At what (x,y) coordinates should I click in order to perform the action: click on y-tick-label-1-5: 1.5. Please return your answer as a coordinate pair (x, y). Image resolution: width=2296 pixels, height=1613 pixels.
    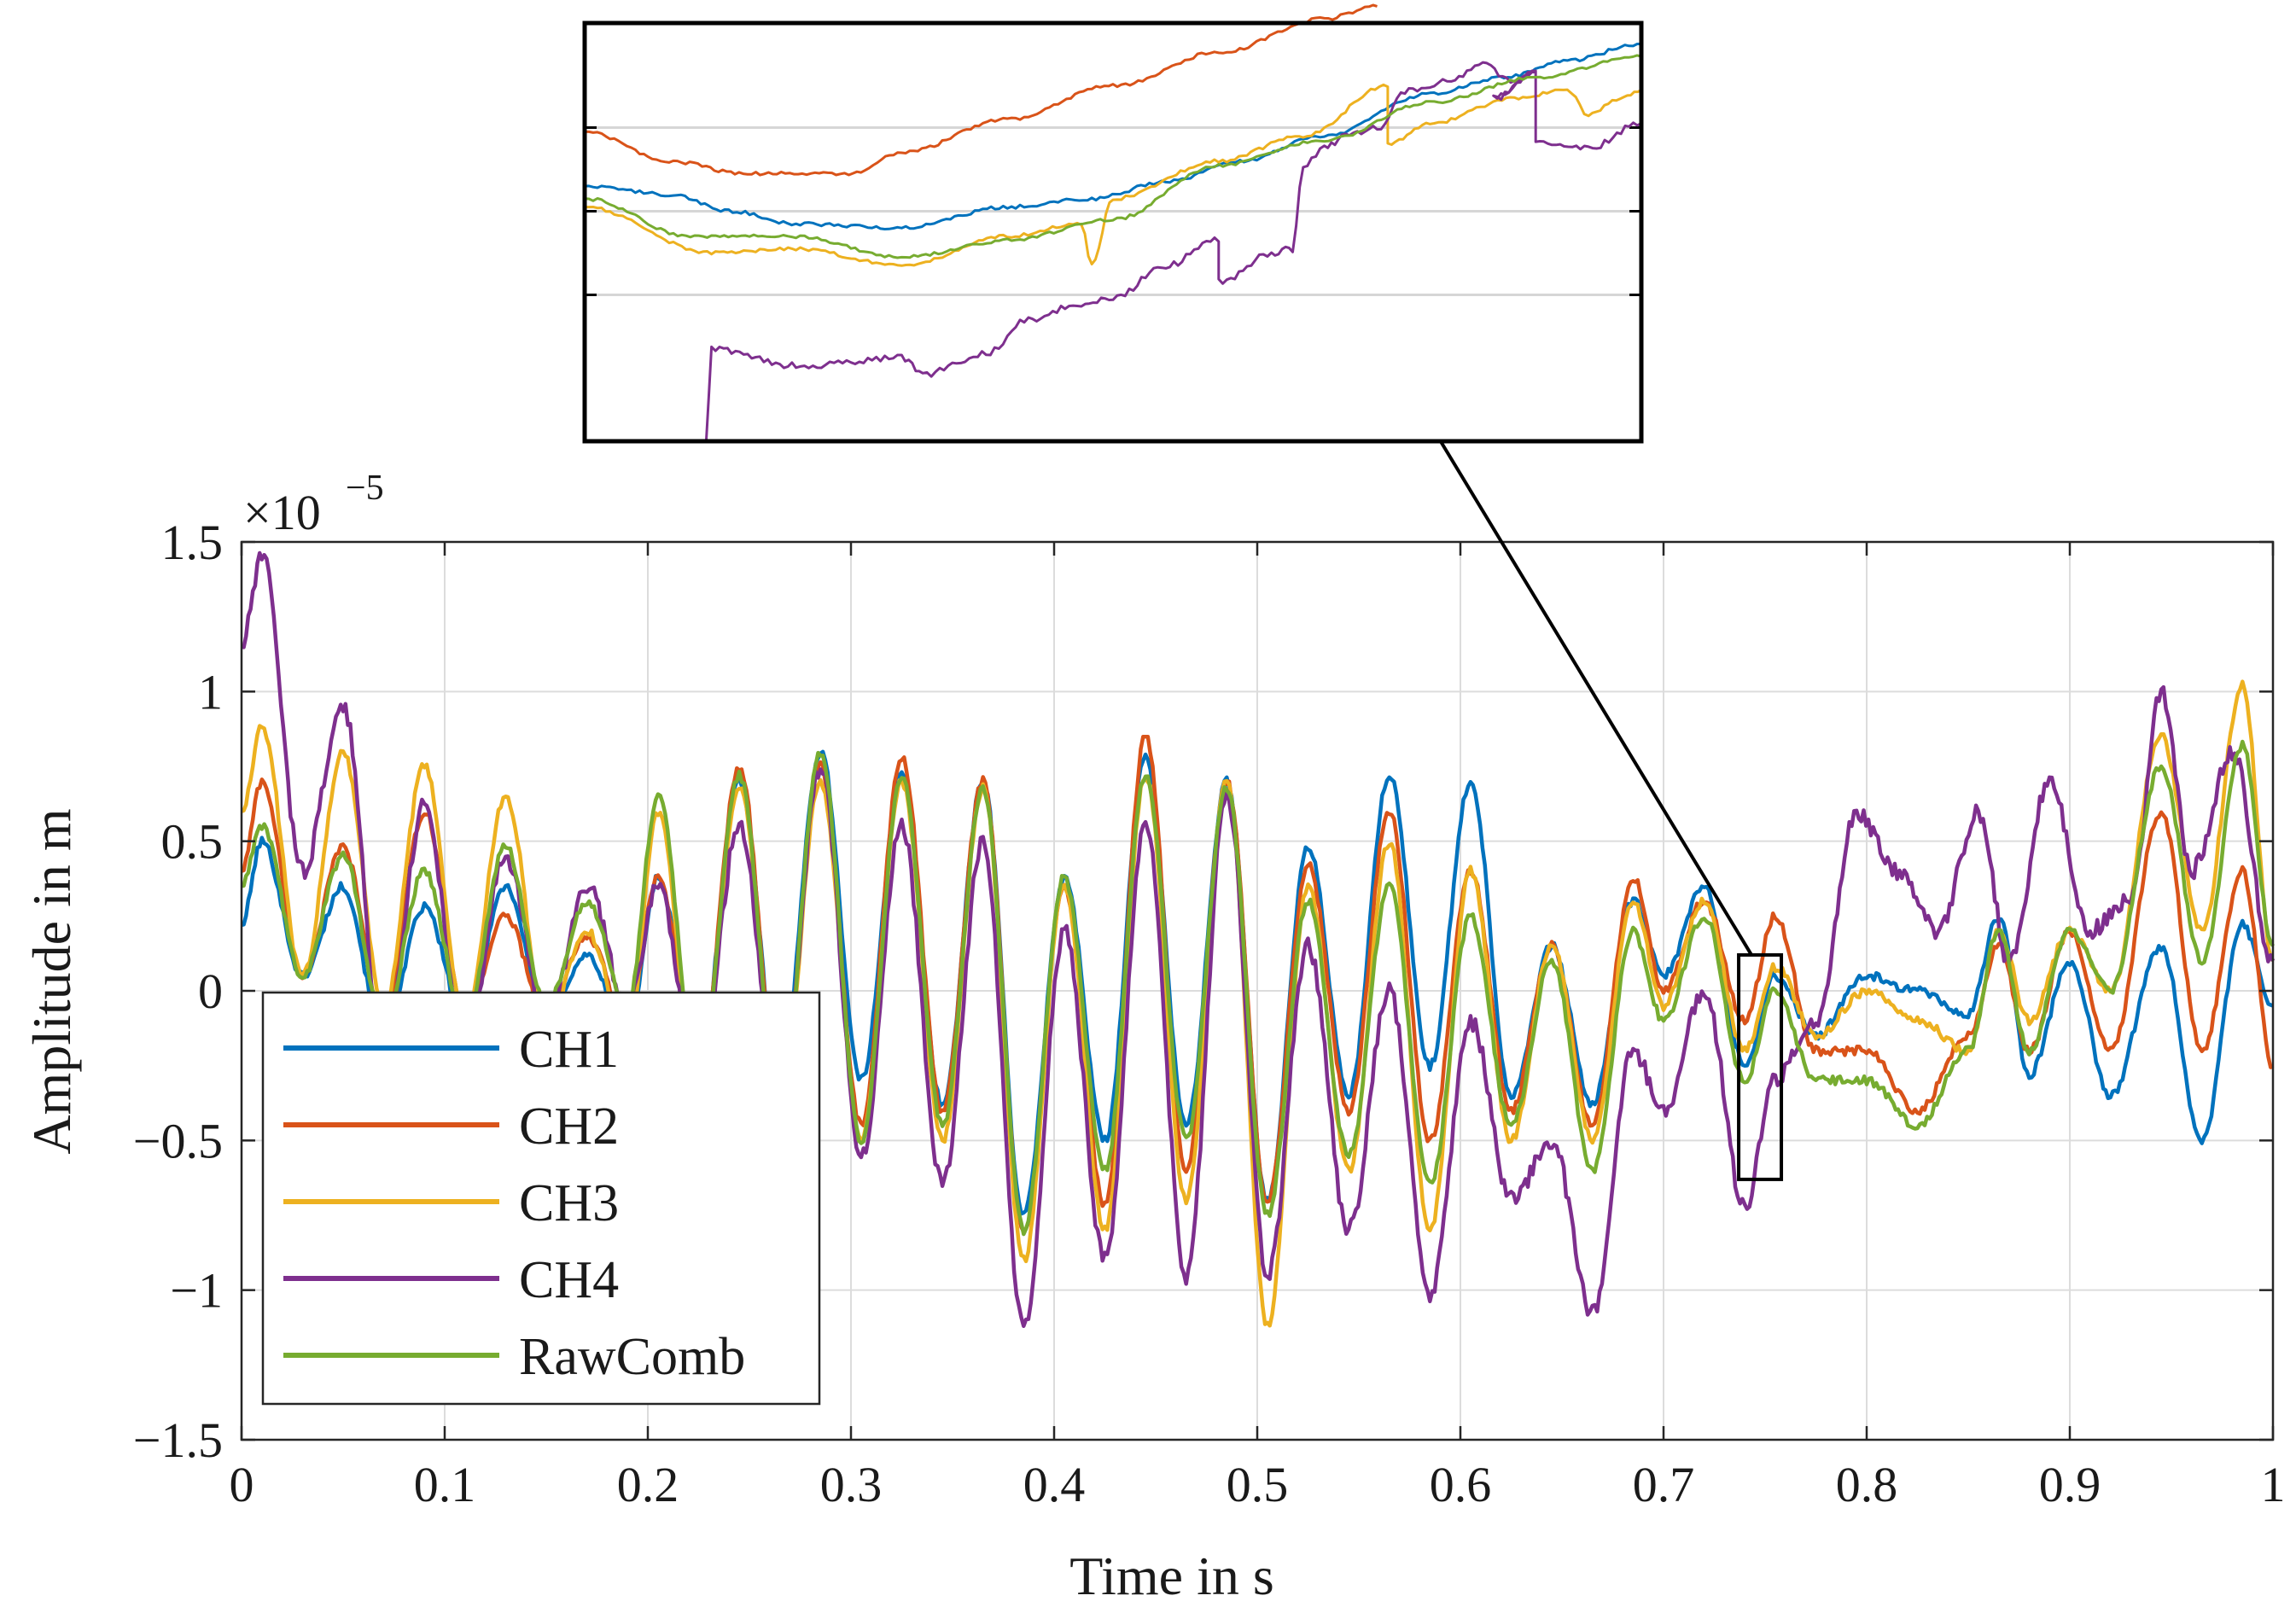
    Looking at the image, I should click on (193, 542).